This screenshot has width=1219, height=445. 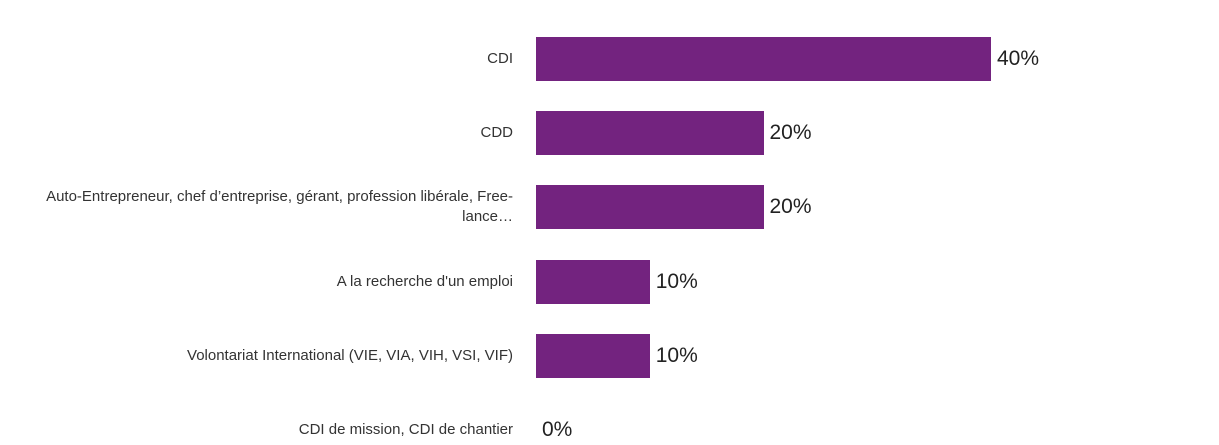 What do you see at coordinates (500, 58) in the screenshot?
I see `category-text: CDI` at bounding box center [500, 58].